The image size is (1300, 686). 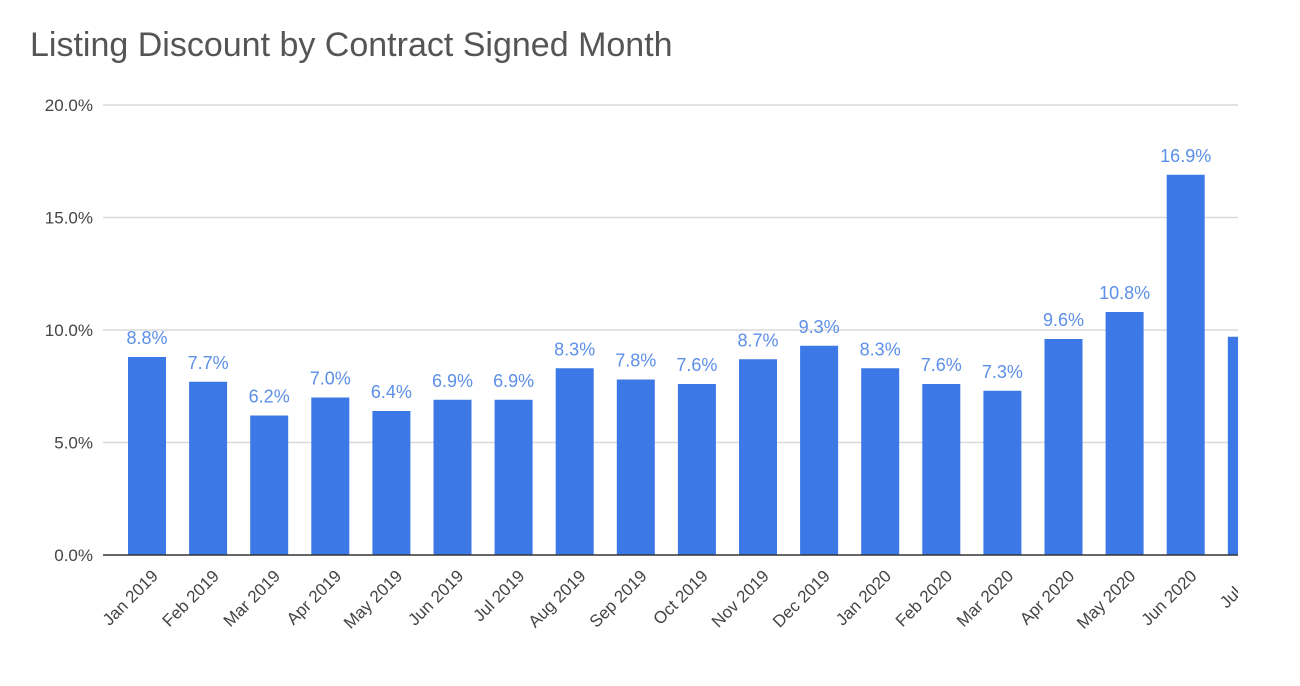 What do you see at coordinates (73, 443) in the screenshot?
I see `y-tick-label: 5.0%` at bounding box center [73, 443].